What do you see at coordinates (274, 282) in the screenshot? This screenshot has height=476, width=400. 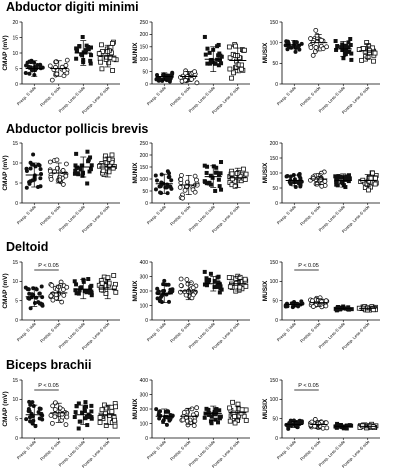 I see `chart8-ytick-label: 100` at bounding box center [274, 282].